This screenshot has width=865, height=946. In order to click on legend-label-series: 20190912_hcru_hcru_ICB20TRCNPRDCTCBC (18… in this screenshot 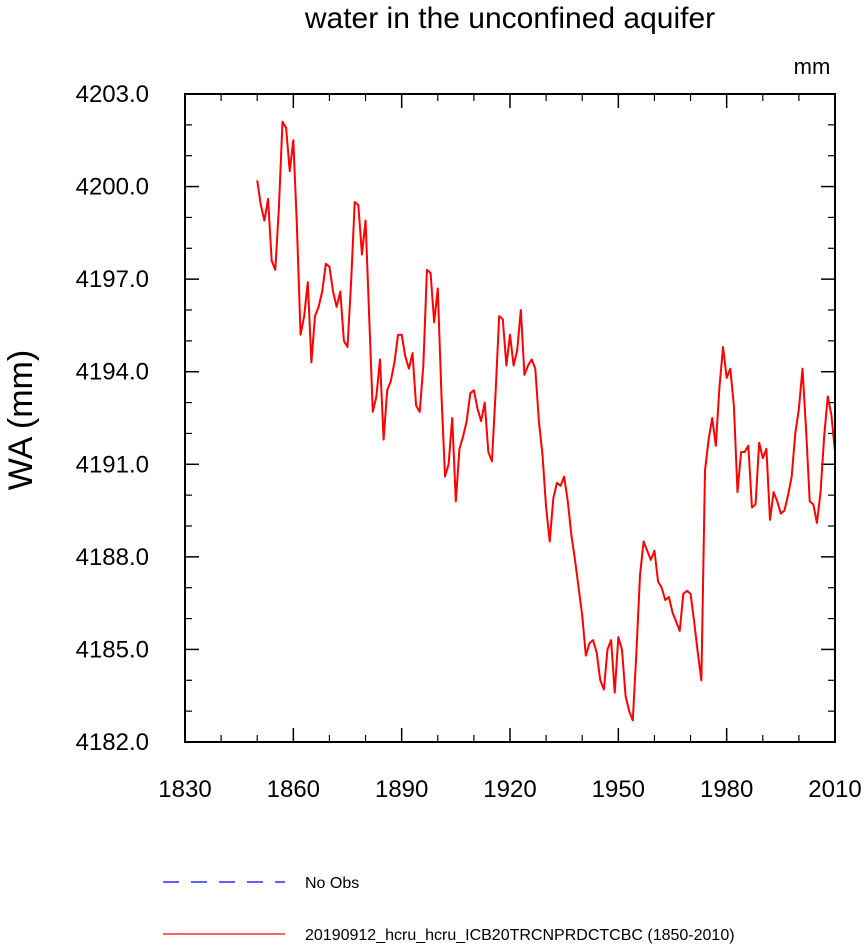, I will do `click(520, 935)`.